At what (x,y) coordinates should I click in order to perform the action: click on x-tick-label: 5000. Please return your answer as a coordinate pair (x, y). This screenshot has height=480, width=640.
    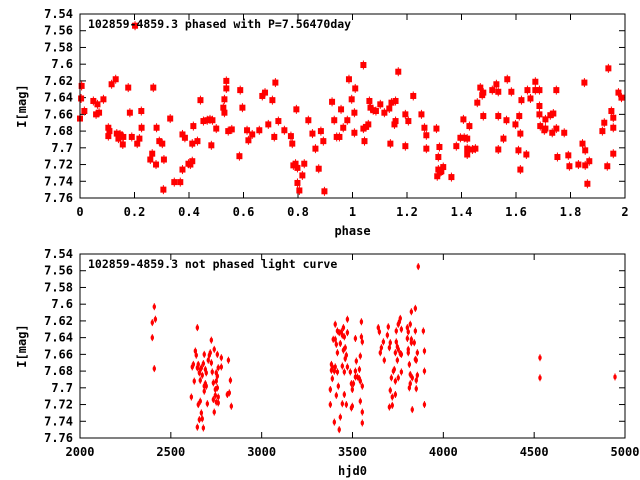
    Looking at the image, I should click on (625, 452).